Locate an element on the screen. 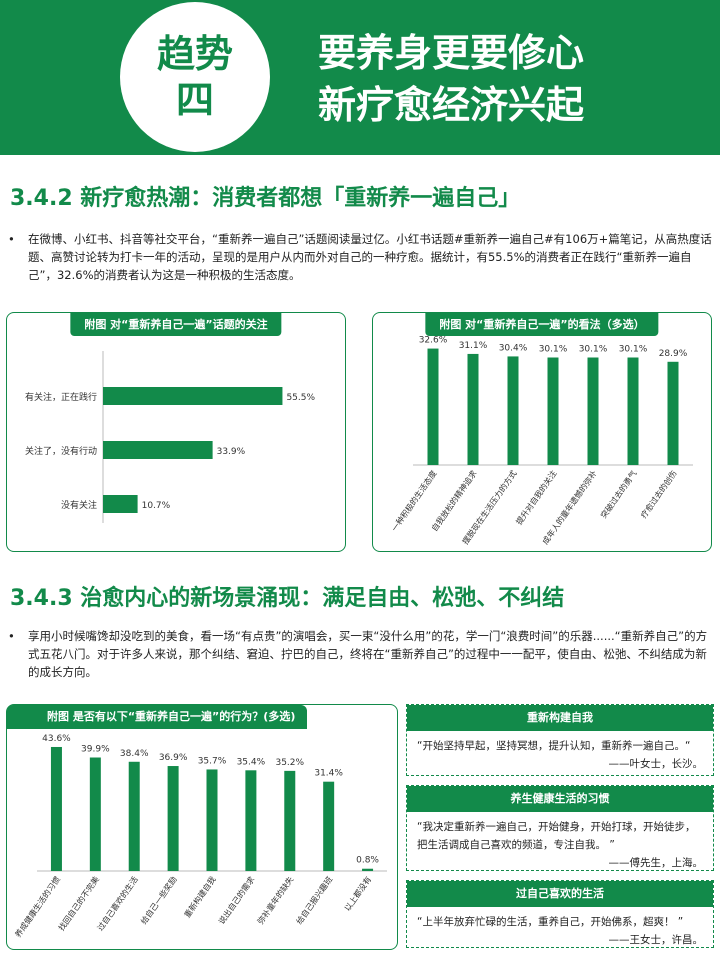  chart3-category-label: 说出自己的需求 is located at coordinates (236, 900).